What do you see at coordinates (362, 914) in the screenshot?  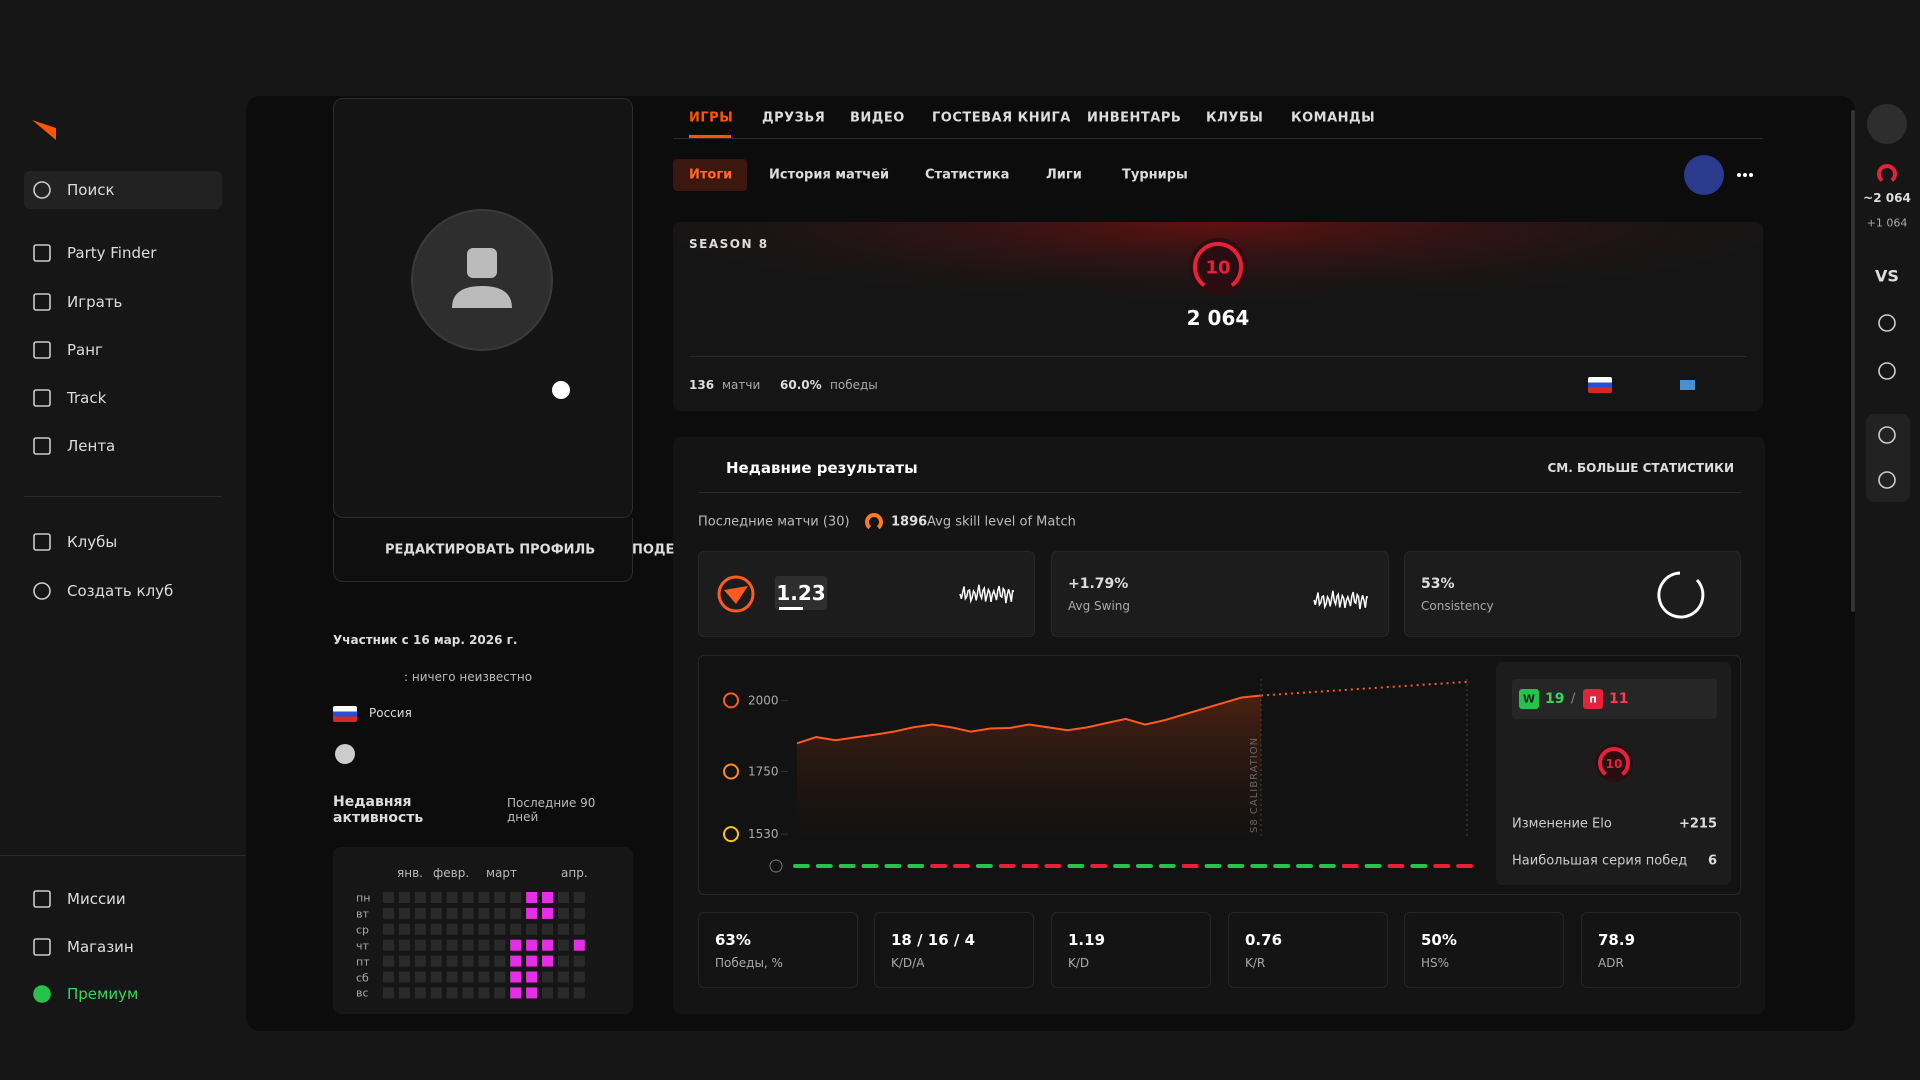 I see `day-label: вт` at bounding box center [362, 914].